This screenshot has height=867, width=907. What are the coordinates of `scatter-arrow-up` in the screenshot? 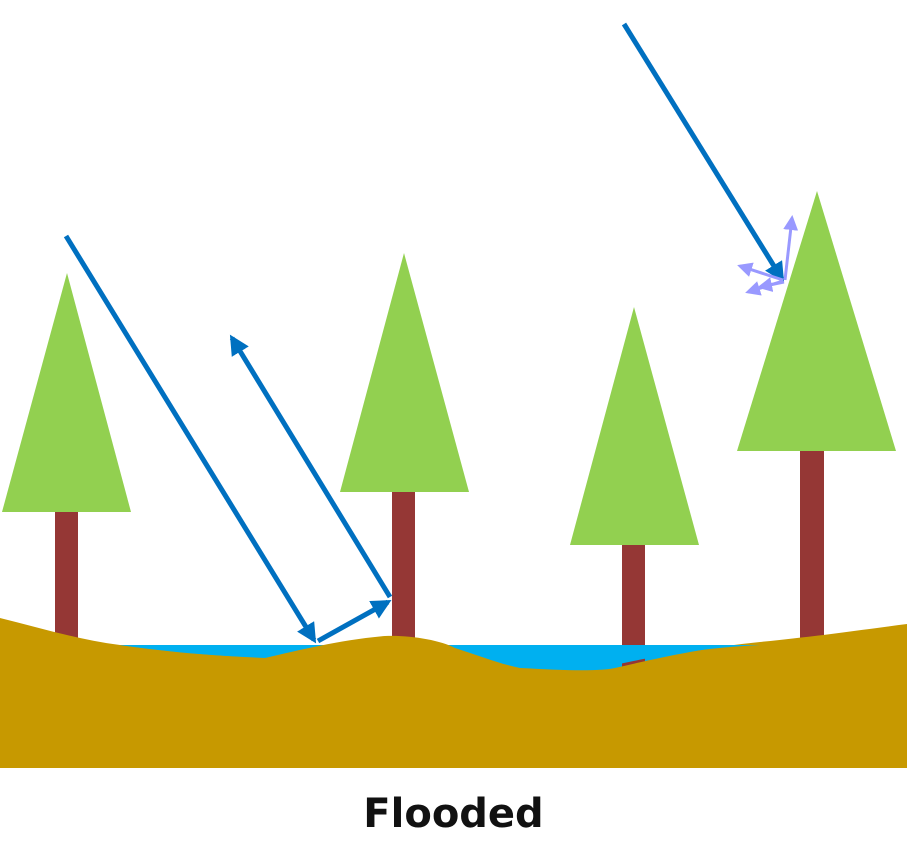 It's located at (791, 248).